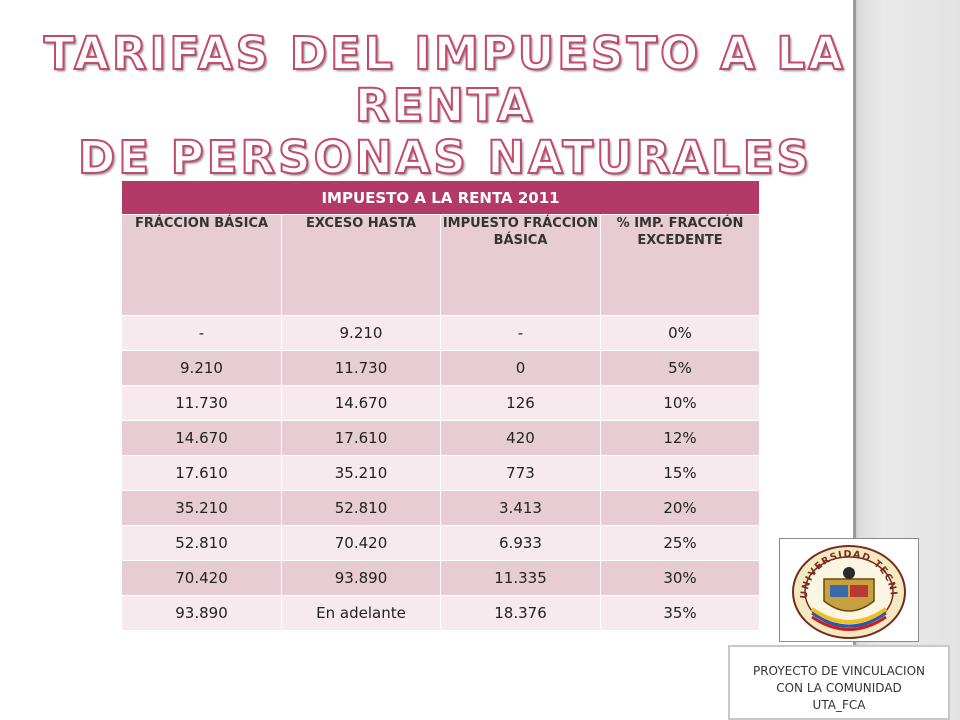 Image resolution: width=960 pixels, height=720 pixels. Describe the element at coordinates (444, 158) in the screenshot. I see `slide-title-line-2: DE PERSONAS NATURALES` at that location.